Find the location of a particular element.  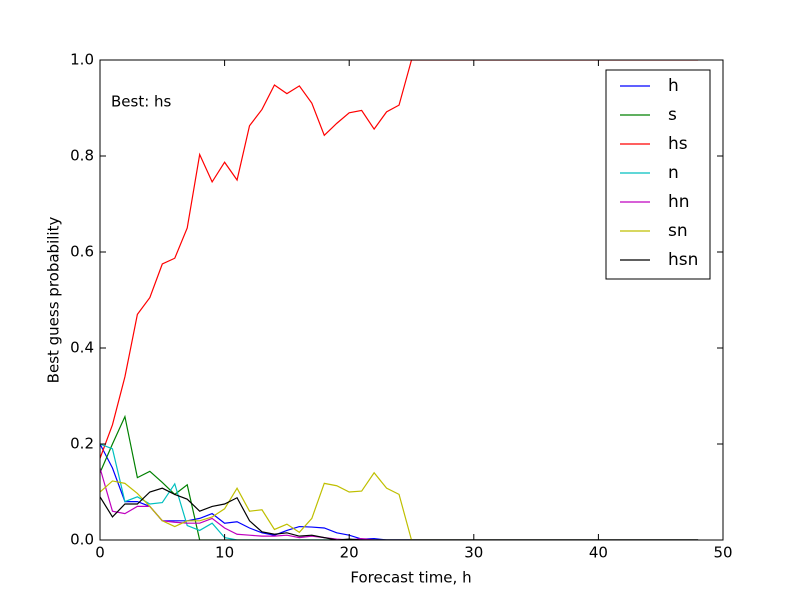

legend-box is located at coordinates (658, 174).